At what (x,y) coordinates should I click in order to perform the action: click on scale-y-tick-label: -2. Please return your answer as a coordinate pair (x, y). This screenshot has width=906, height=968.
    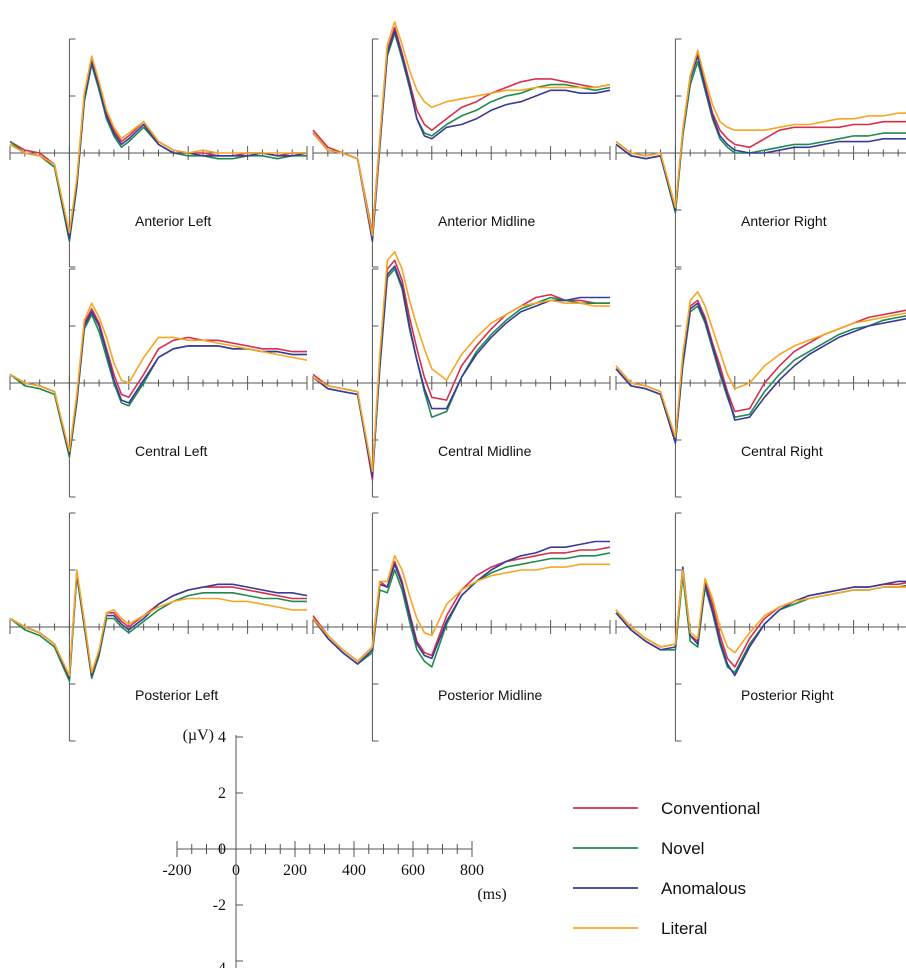
    Looking at the image, I should click on (219, 905).